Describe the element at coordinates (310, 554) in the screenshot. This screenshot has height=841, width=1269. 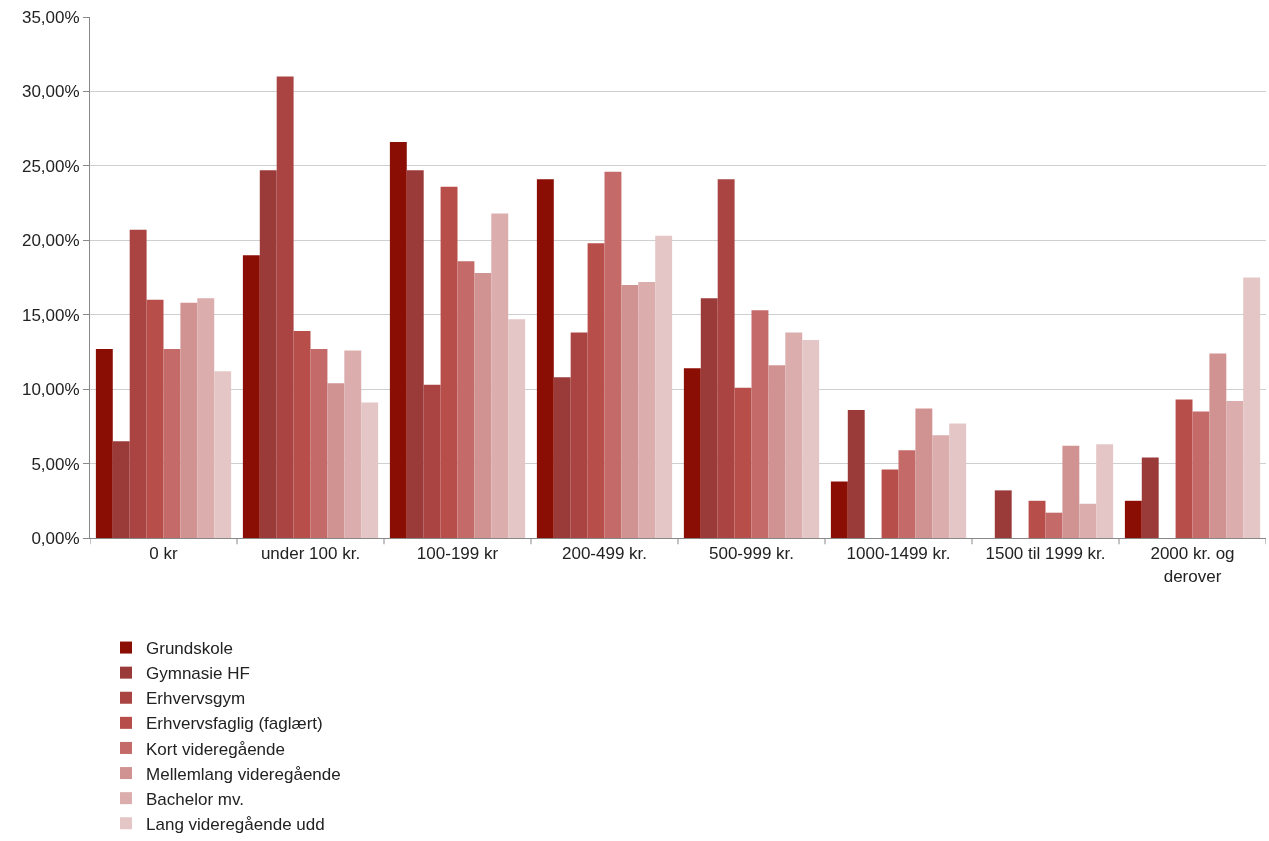
I see `x-tick-label: under 100 kr.` at that location.